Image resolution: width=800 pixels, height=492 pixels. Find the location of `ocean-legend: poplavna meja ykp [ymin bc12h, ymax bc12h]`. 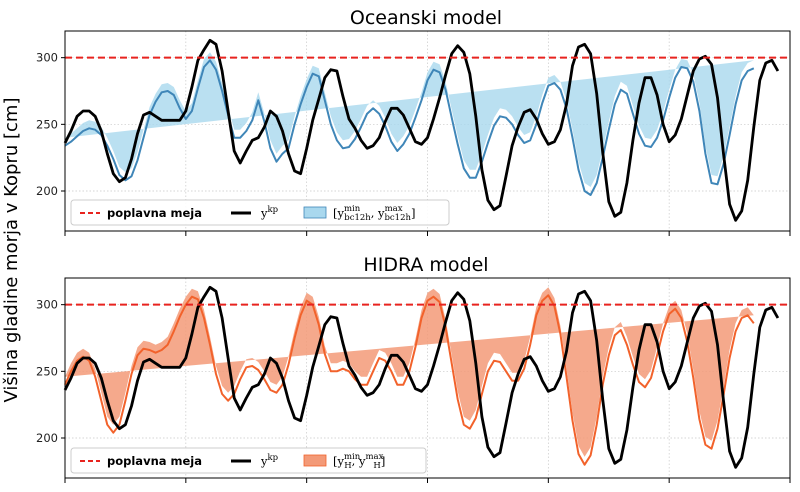

ocean-legend: poplavna meja ykp [ymin bc12h, ymax bc12h] is located at coordinates (260, 212).